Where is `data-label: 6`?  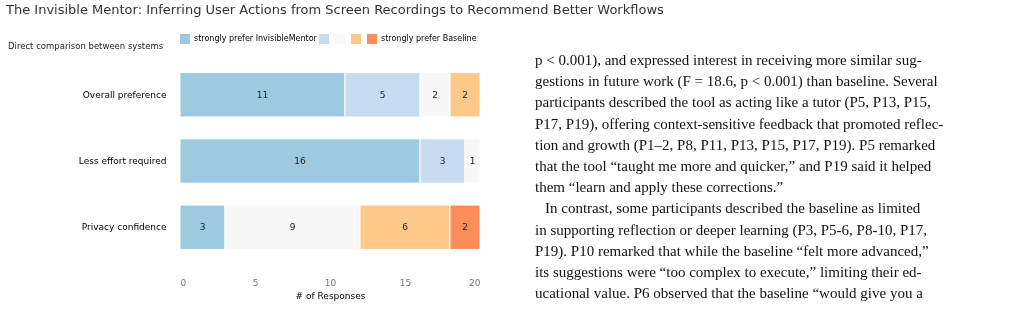
data-label: 6 is located at coordinates (405, 227).